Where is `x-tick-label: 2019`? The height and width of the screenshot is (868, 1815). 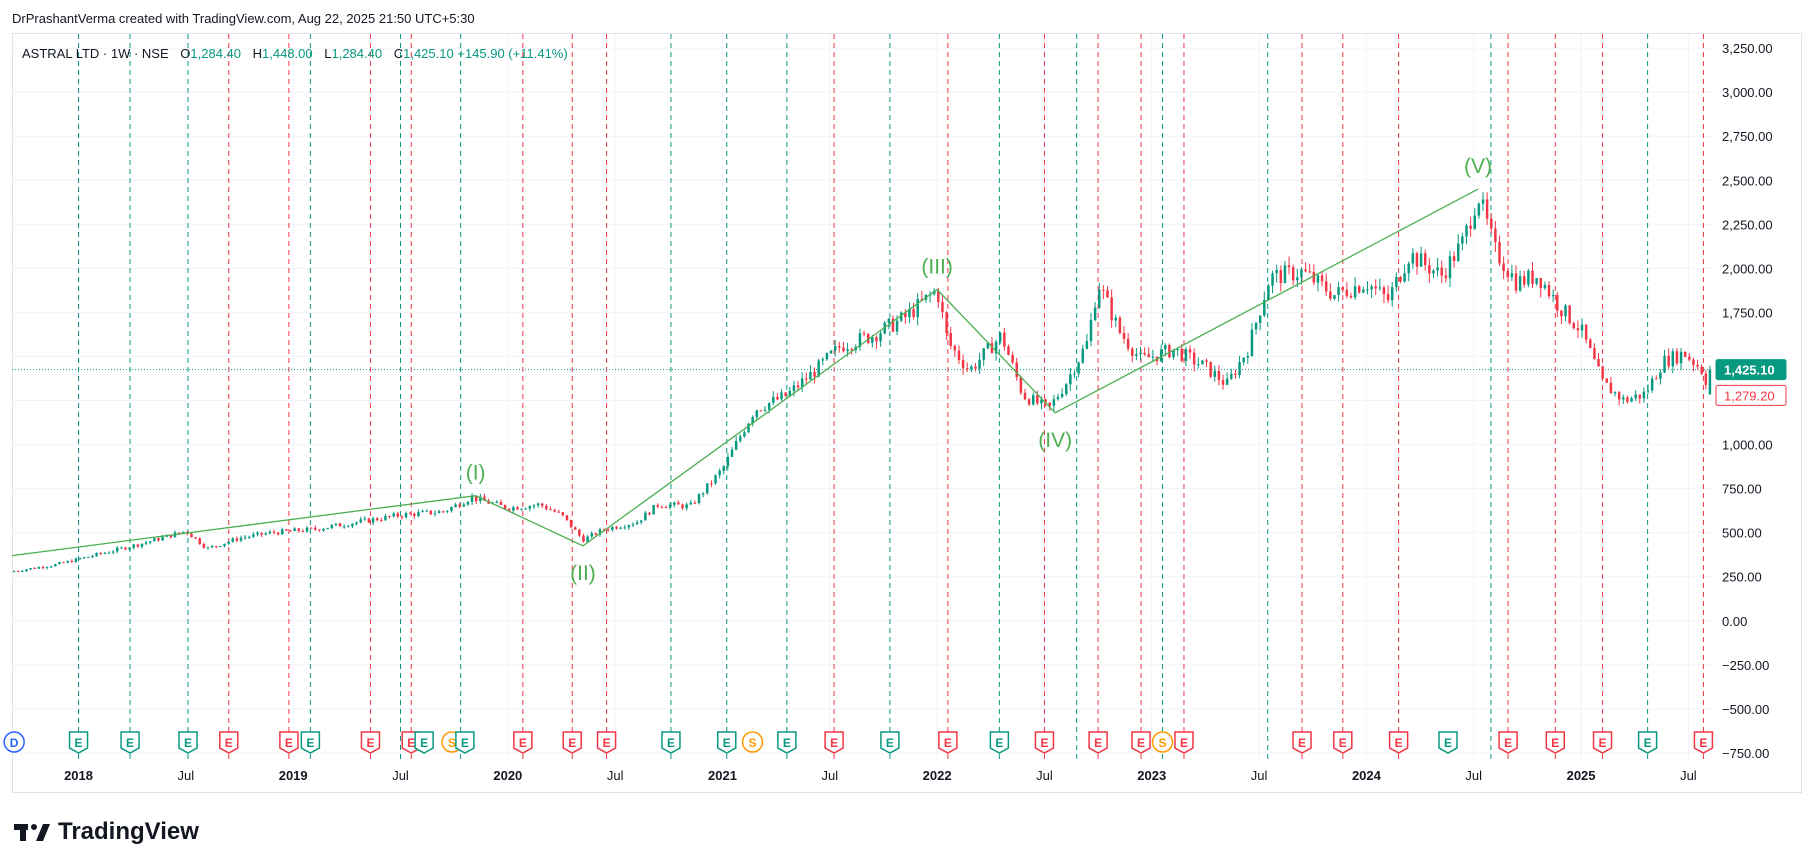
x-tick-label: 2019 is located at coordinates (293, 775).